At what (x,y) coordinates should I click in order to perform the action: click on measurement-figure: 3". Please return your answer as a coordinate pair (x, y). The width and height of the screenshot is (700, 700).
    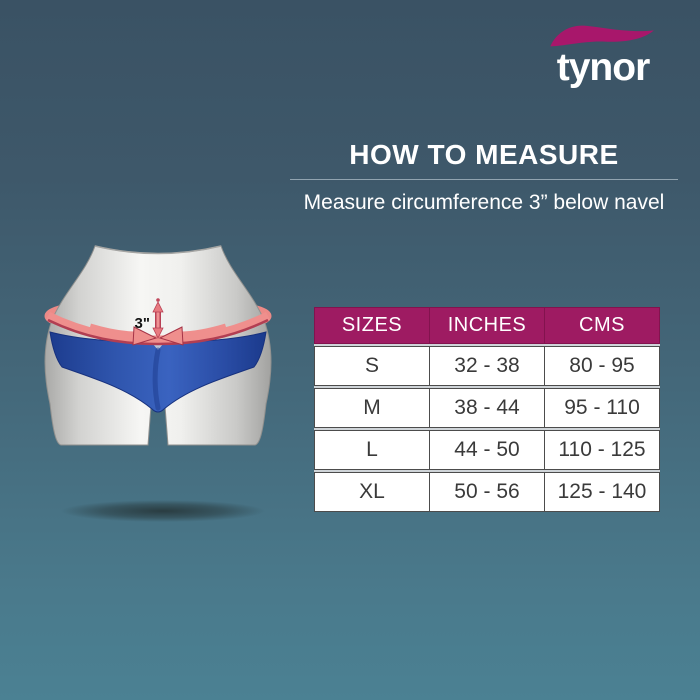
    Looking at the image, I should click on (158, 383).